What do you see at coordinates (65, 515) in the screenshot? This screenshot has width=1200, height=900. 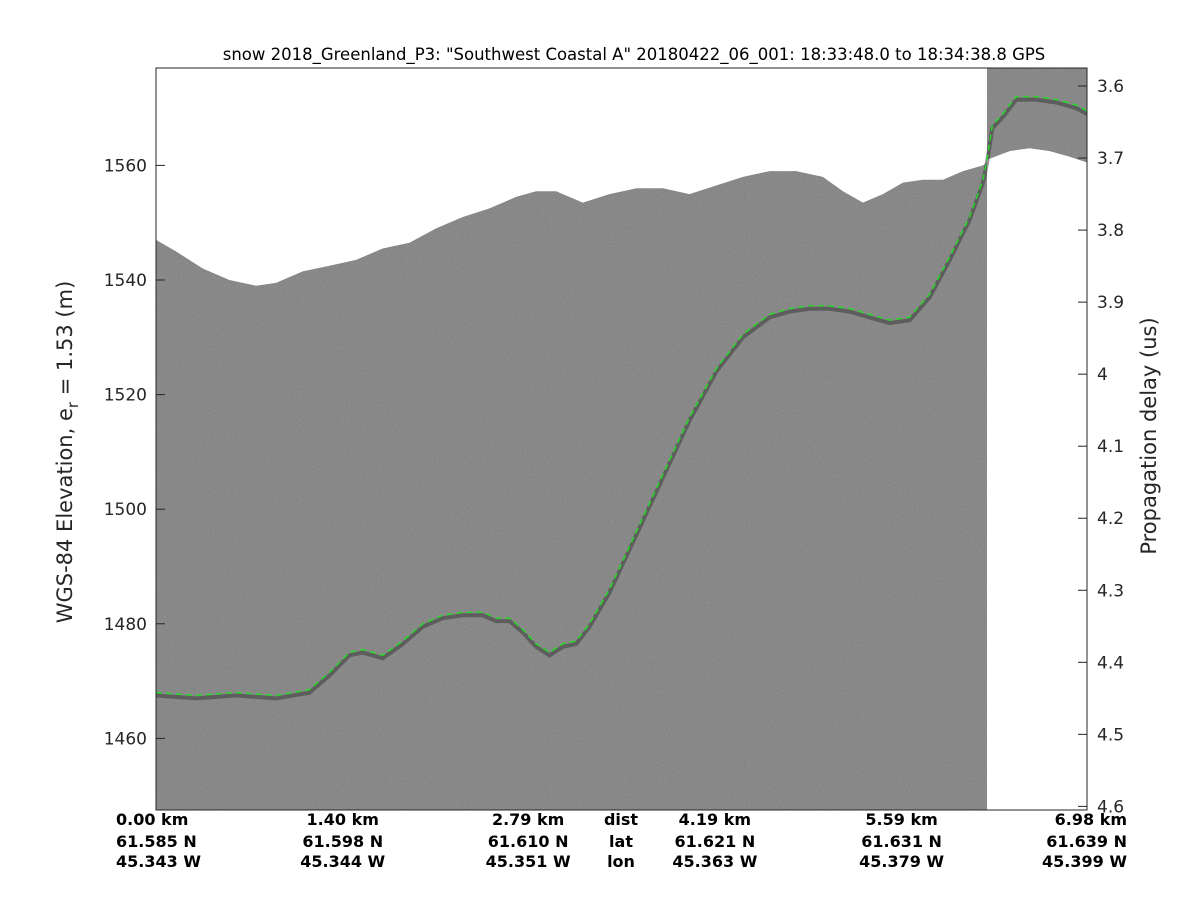 I see `left-y-axis-title-prefix: WGS-84 Elevation, e` at bounding box center [65, 515].